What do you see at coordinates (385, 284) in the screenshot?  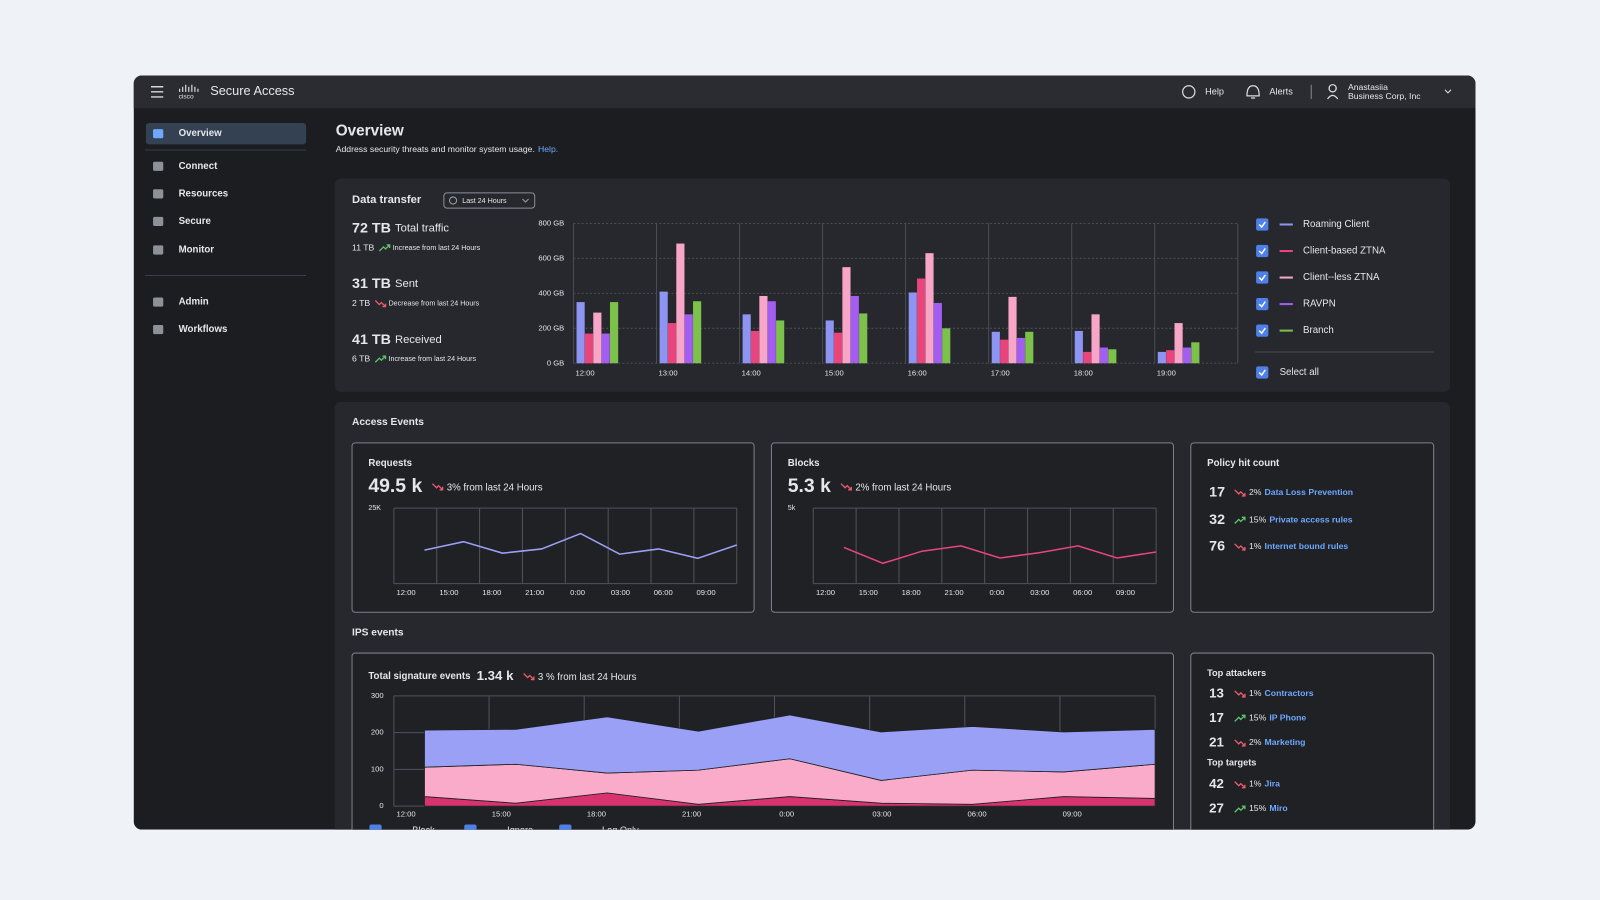 I see `stat-headline: 31 TB Sent` at bounding box center [385, 284].